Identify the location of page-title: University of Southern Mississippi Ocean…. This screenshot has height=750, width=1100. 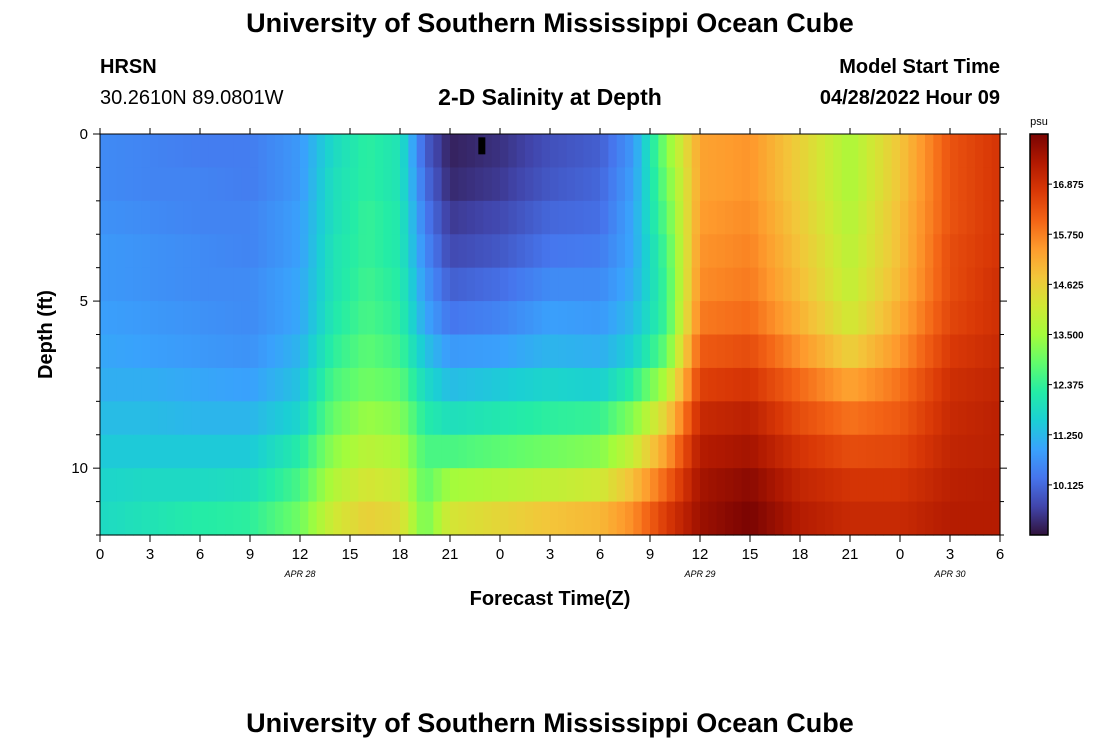
(550, 23).